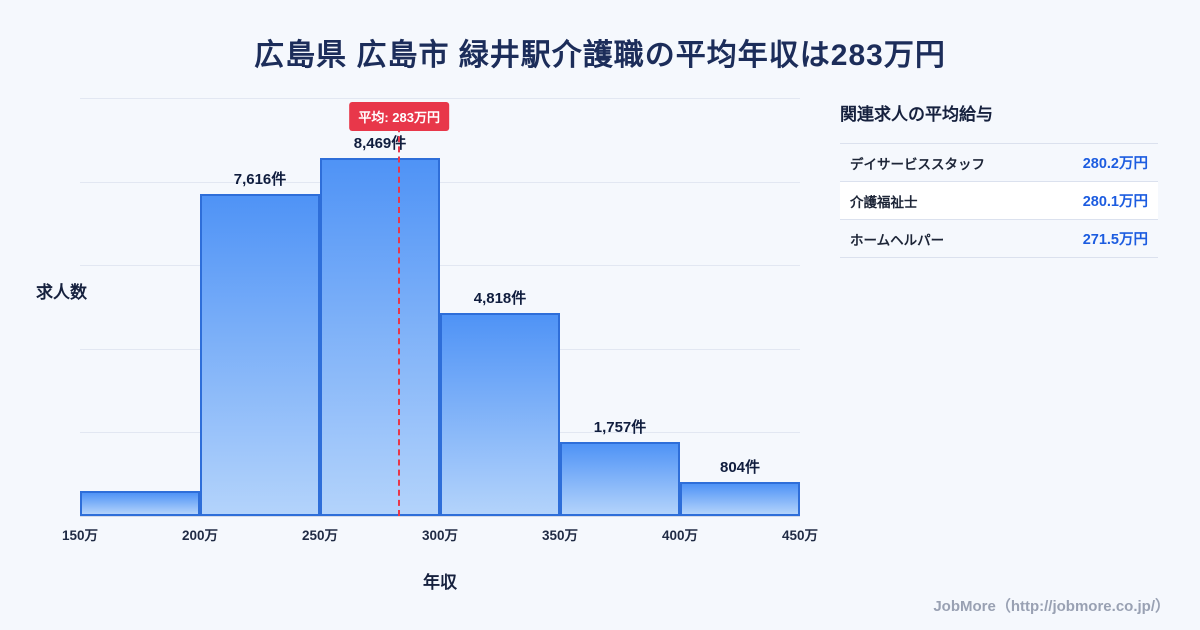 The width and height of the screenshot is (1200, 630). What do you see at coordinates (399, 311) in the screenshot?
I see `average-line` at bounding box center [399, 311].